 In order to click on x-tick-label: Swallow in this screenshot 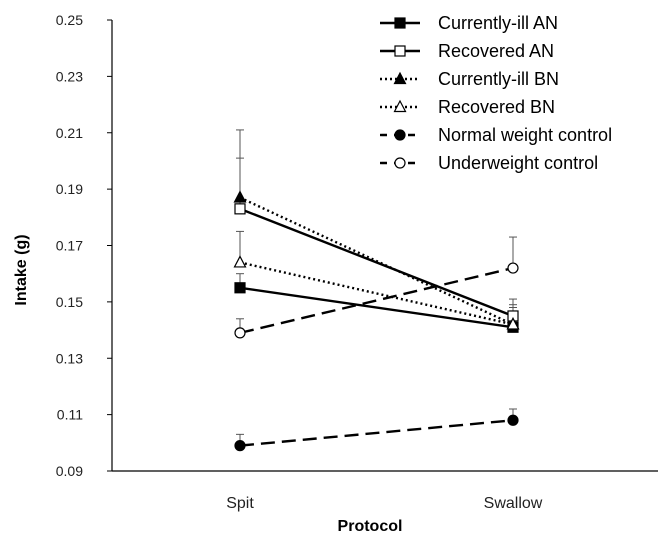, I will do `click(513, 503)`.